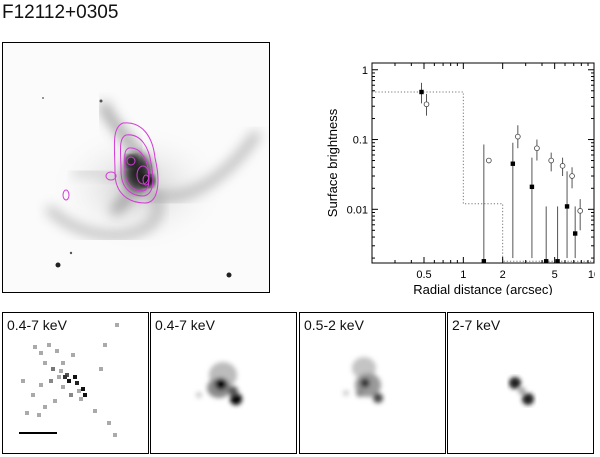  I want to click on x-tick-label: 10, so click(591, 275).